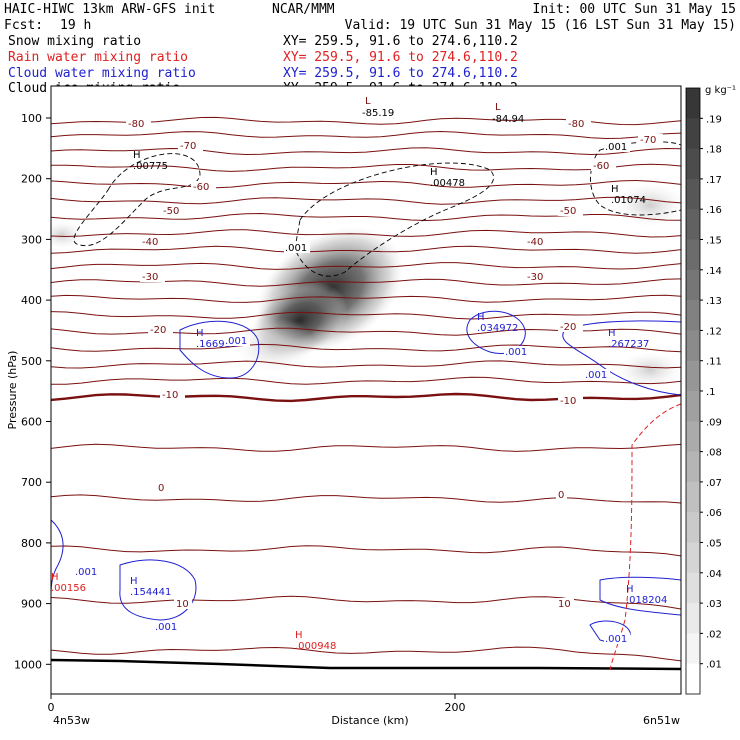 This screenshot has width=740, height=740. I want to click on isotherm-label: -40, so click(150, 242).